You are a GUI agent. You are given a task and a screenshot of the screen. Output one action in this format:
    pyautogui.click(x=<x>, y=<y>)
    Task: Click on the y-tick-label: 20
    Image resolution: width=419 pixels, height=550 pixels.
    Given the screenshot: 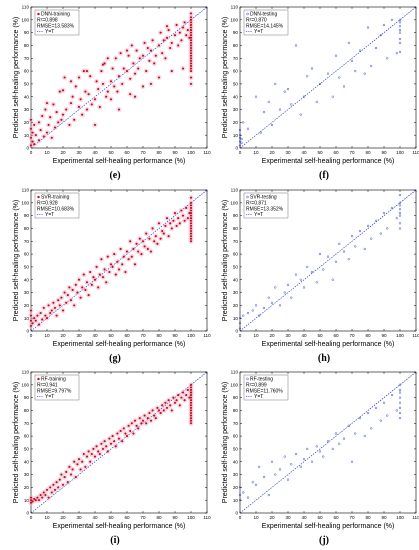 What is the action you would take?
    pyautogui.click(x=236, y=305)
    